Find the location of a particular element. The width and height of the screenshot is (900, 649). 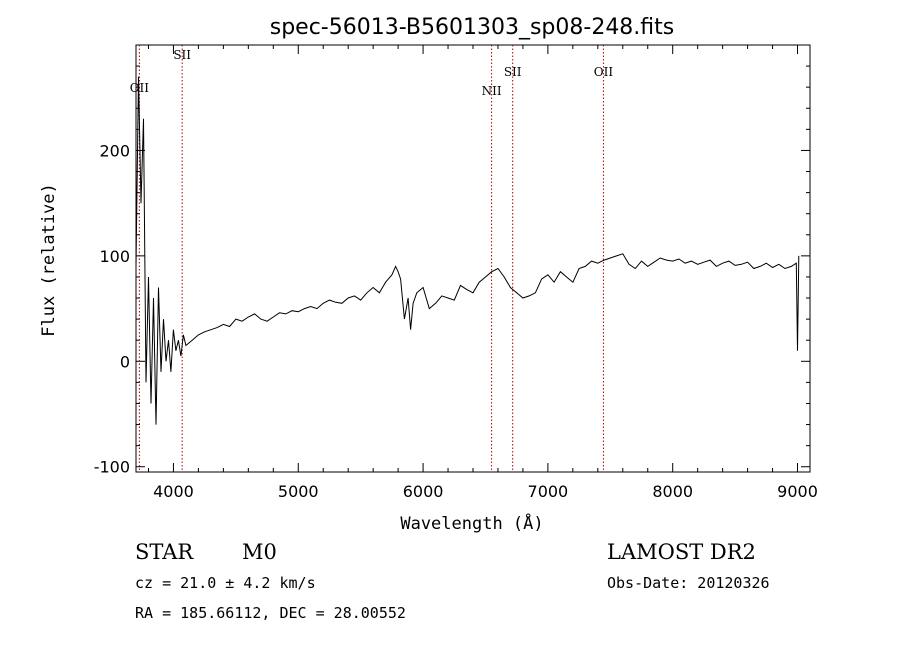

x-tick-label: 8000 is located at coordinates (672, 491).